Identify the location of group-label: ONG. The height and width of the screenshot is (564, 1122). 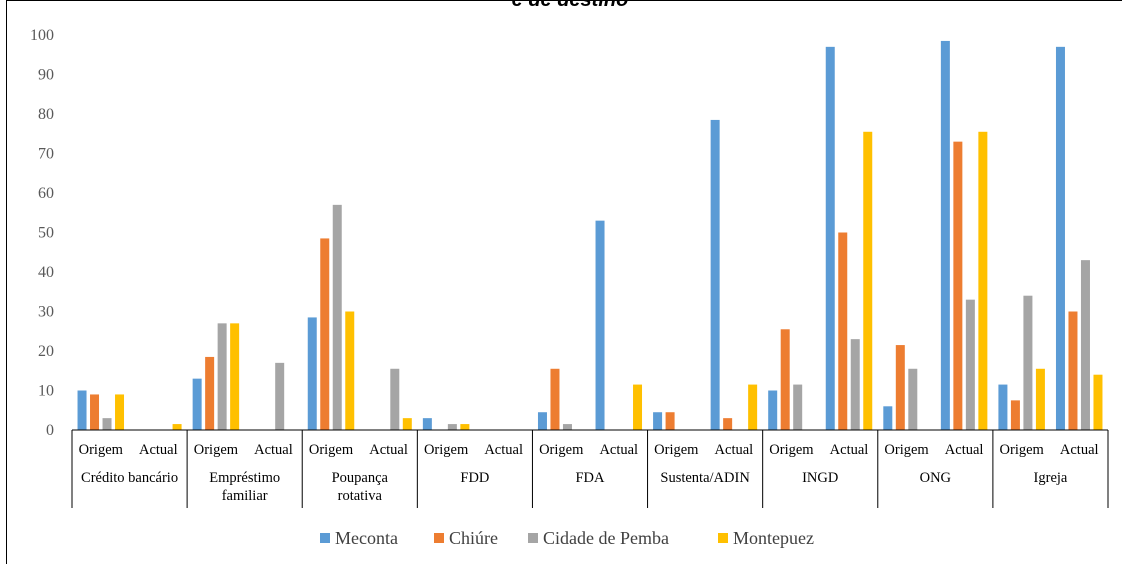
(936, 478).